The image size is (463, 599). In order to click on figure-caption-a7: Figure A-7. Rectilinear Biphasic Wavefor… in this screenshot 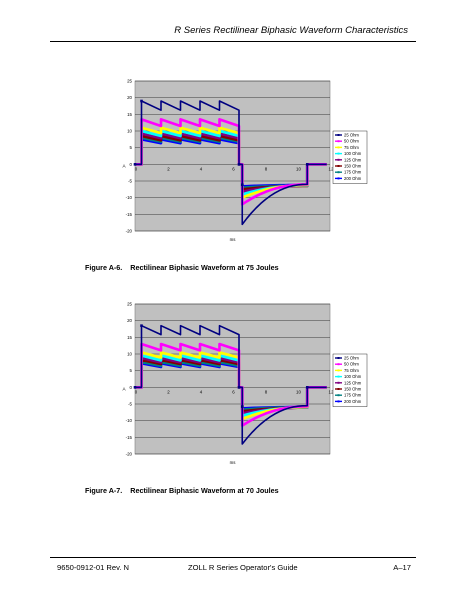, I will do `click(182, 490)`.